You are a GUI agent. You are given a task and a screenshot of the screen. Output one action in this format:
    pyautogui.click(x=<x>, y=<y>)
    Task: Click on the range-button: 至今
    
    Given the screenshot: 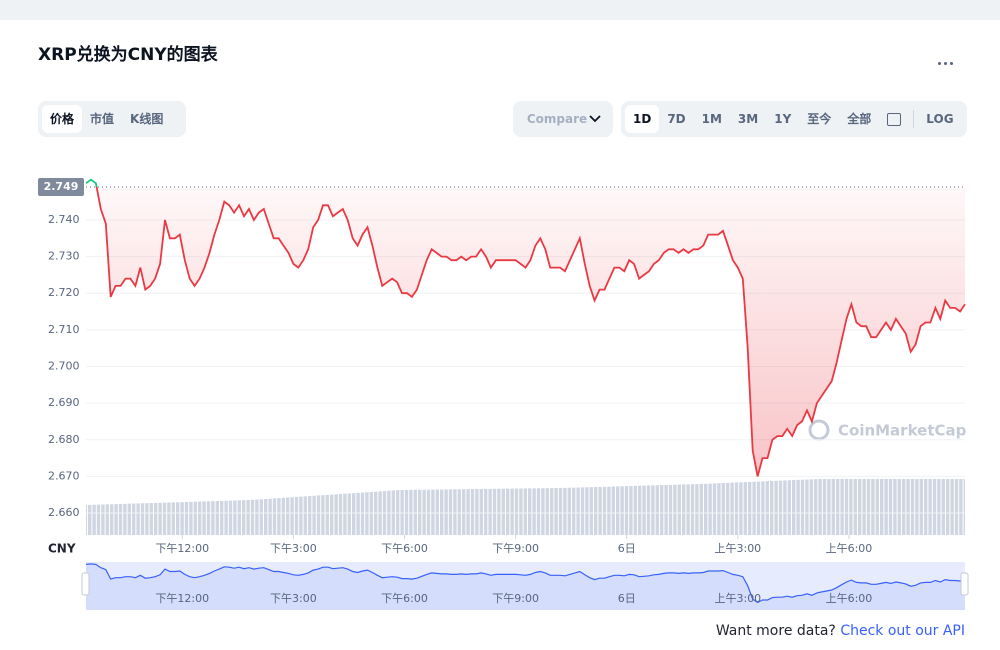 What is the action you would take?
    pyautogui.click(x=819, y=119)
    